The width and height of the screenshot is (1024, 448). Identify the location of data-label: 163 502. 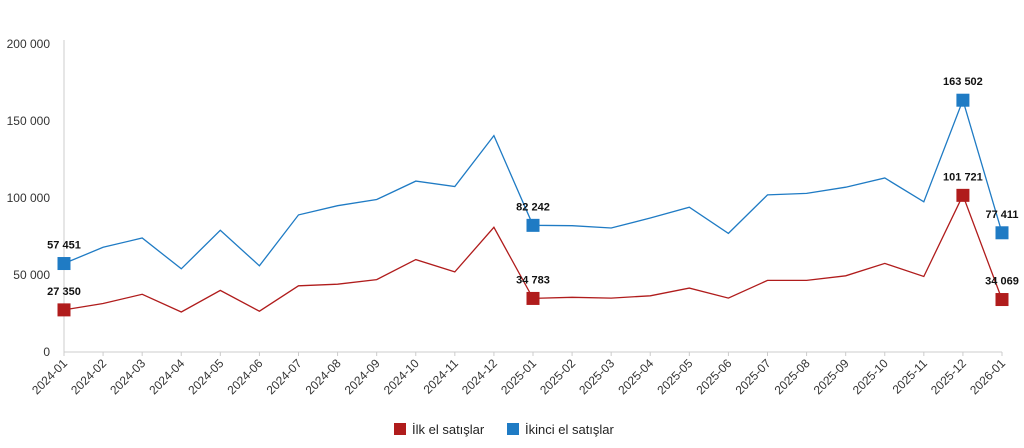
(963, 82).